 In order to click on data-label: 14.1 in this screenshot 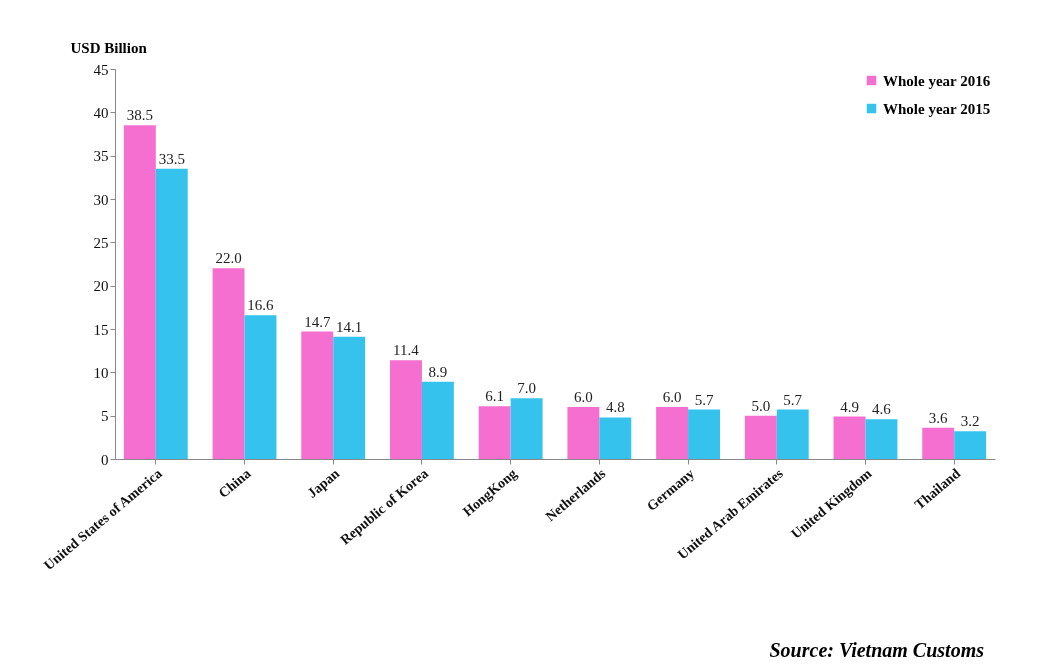, I will do `click(349, 326)`.